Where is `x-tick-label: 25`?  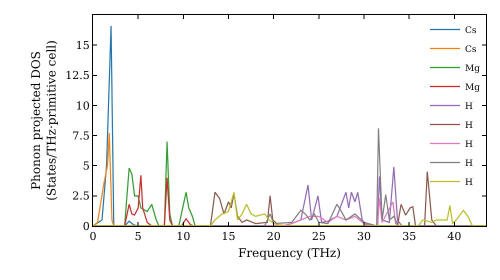 x-tick-label: 25 is located at coordinates (319, 237).